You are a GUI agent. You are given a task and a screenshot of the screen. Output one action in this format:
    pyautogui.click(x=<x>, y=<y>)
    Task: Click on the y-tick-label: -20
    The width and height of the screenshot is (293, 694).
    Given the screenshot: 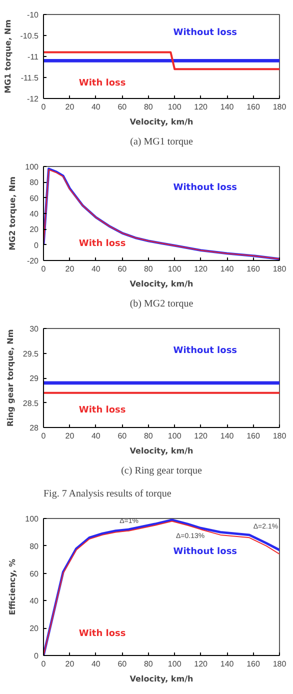 What is the action you would take?
    pyautogui.click(x=33, y=261)
    